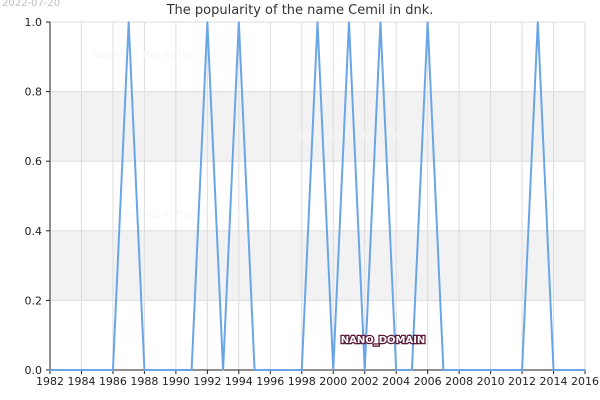 This screenshot has width=600, height=400. I want to click on x-tick-label-1998: 1998, so click(302, 381).